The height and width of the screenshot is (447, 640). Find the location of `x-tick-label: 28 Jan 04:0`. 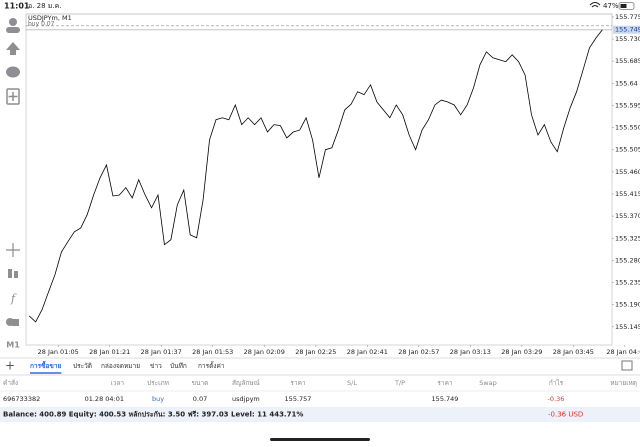

x-tick-label: 28 Jan 04:0 is located at coordinates (623, 352).